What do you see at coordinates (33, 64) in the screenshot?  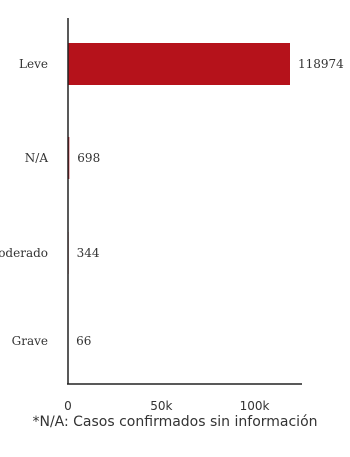 I see `category-label-0: Leve` at bounding box center [33, 64].